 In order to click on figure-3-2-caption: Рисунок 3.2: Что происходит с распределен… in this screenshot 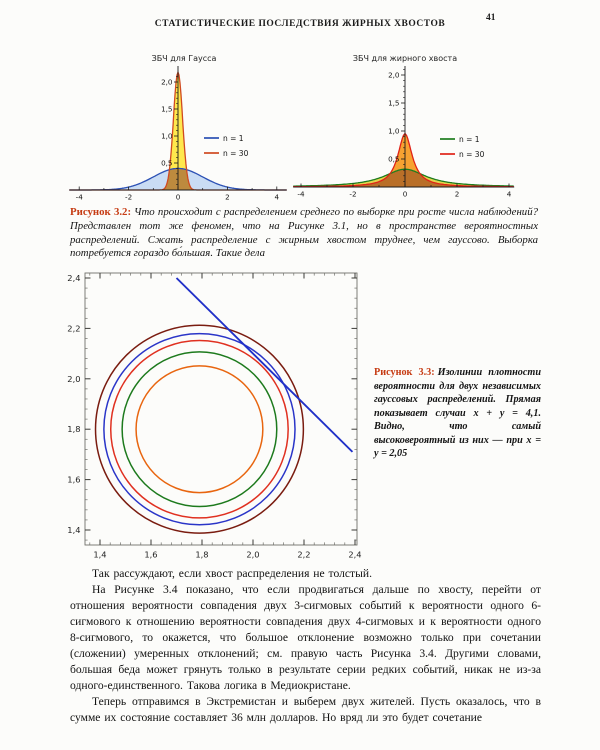, I will do `click(304, 233)`.